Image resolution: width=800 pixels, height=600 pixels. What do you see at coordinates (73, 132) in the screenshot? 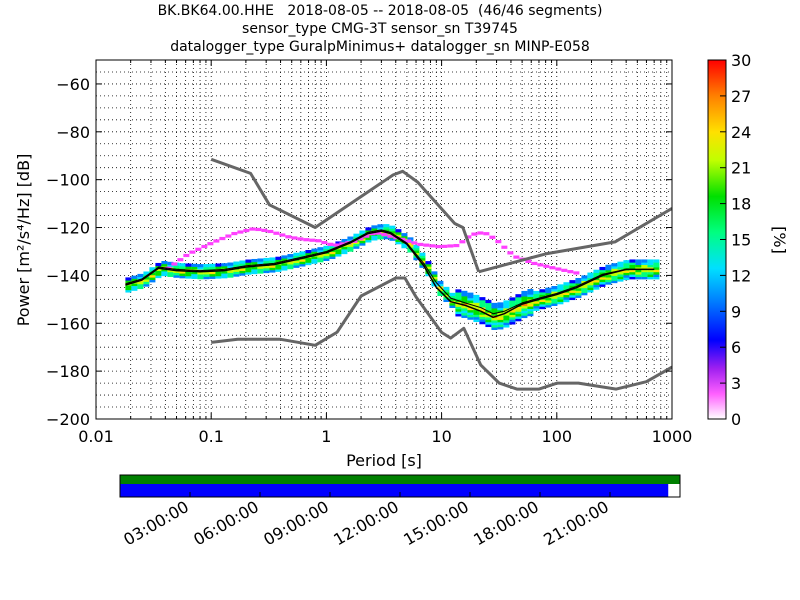
I see `y-tick-label: −80` at bounding box center [73, 132].